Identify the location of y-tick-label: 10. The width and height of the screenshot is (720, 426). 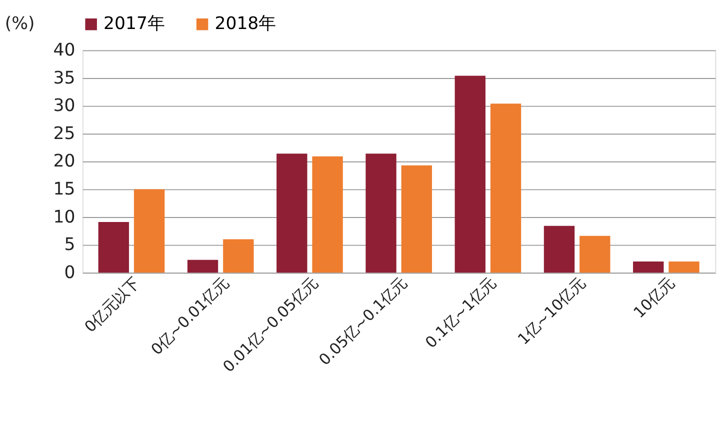
(64, 217).